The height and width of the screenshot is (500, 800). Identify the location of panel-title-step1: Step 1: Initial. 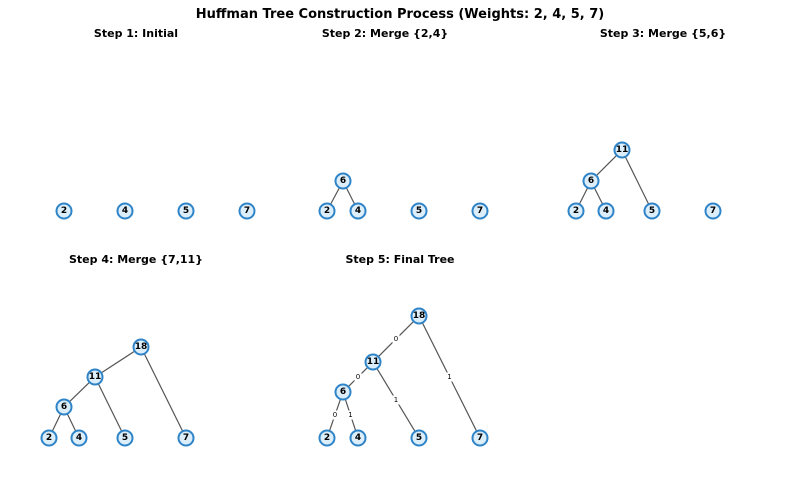
(136, 33).